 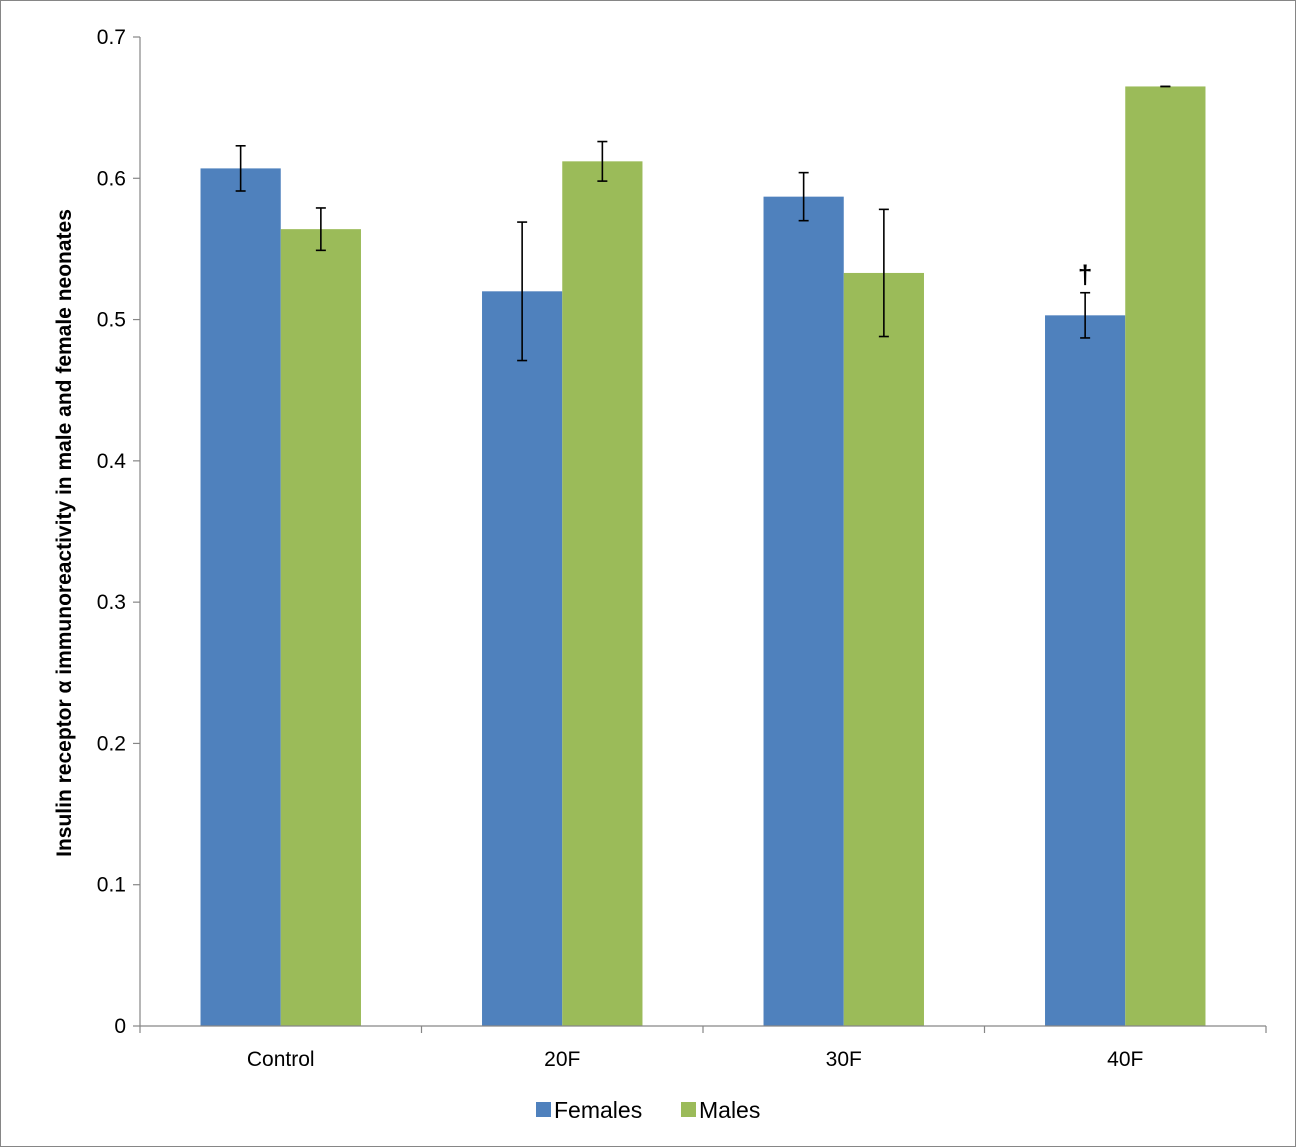 What do you see at coordinates (1085, 670) in the screenshot?
I see `bar-females-40f` at bounding box center [1085, 670].